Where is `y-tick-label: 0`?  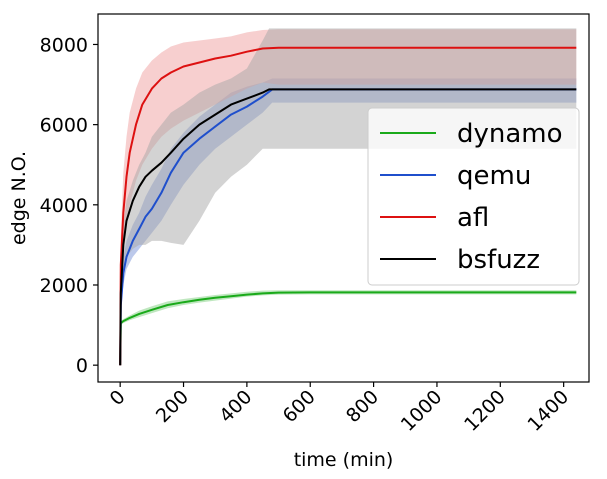
y-tick-label: 0 is located at coordinates (82, 366).